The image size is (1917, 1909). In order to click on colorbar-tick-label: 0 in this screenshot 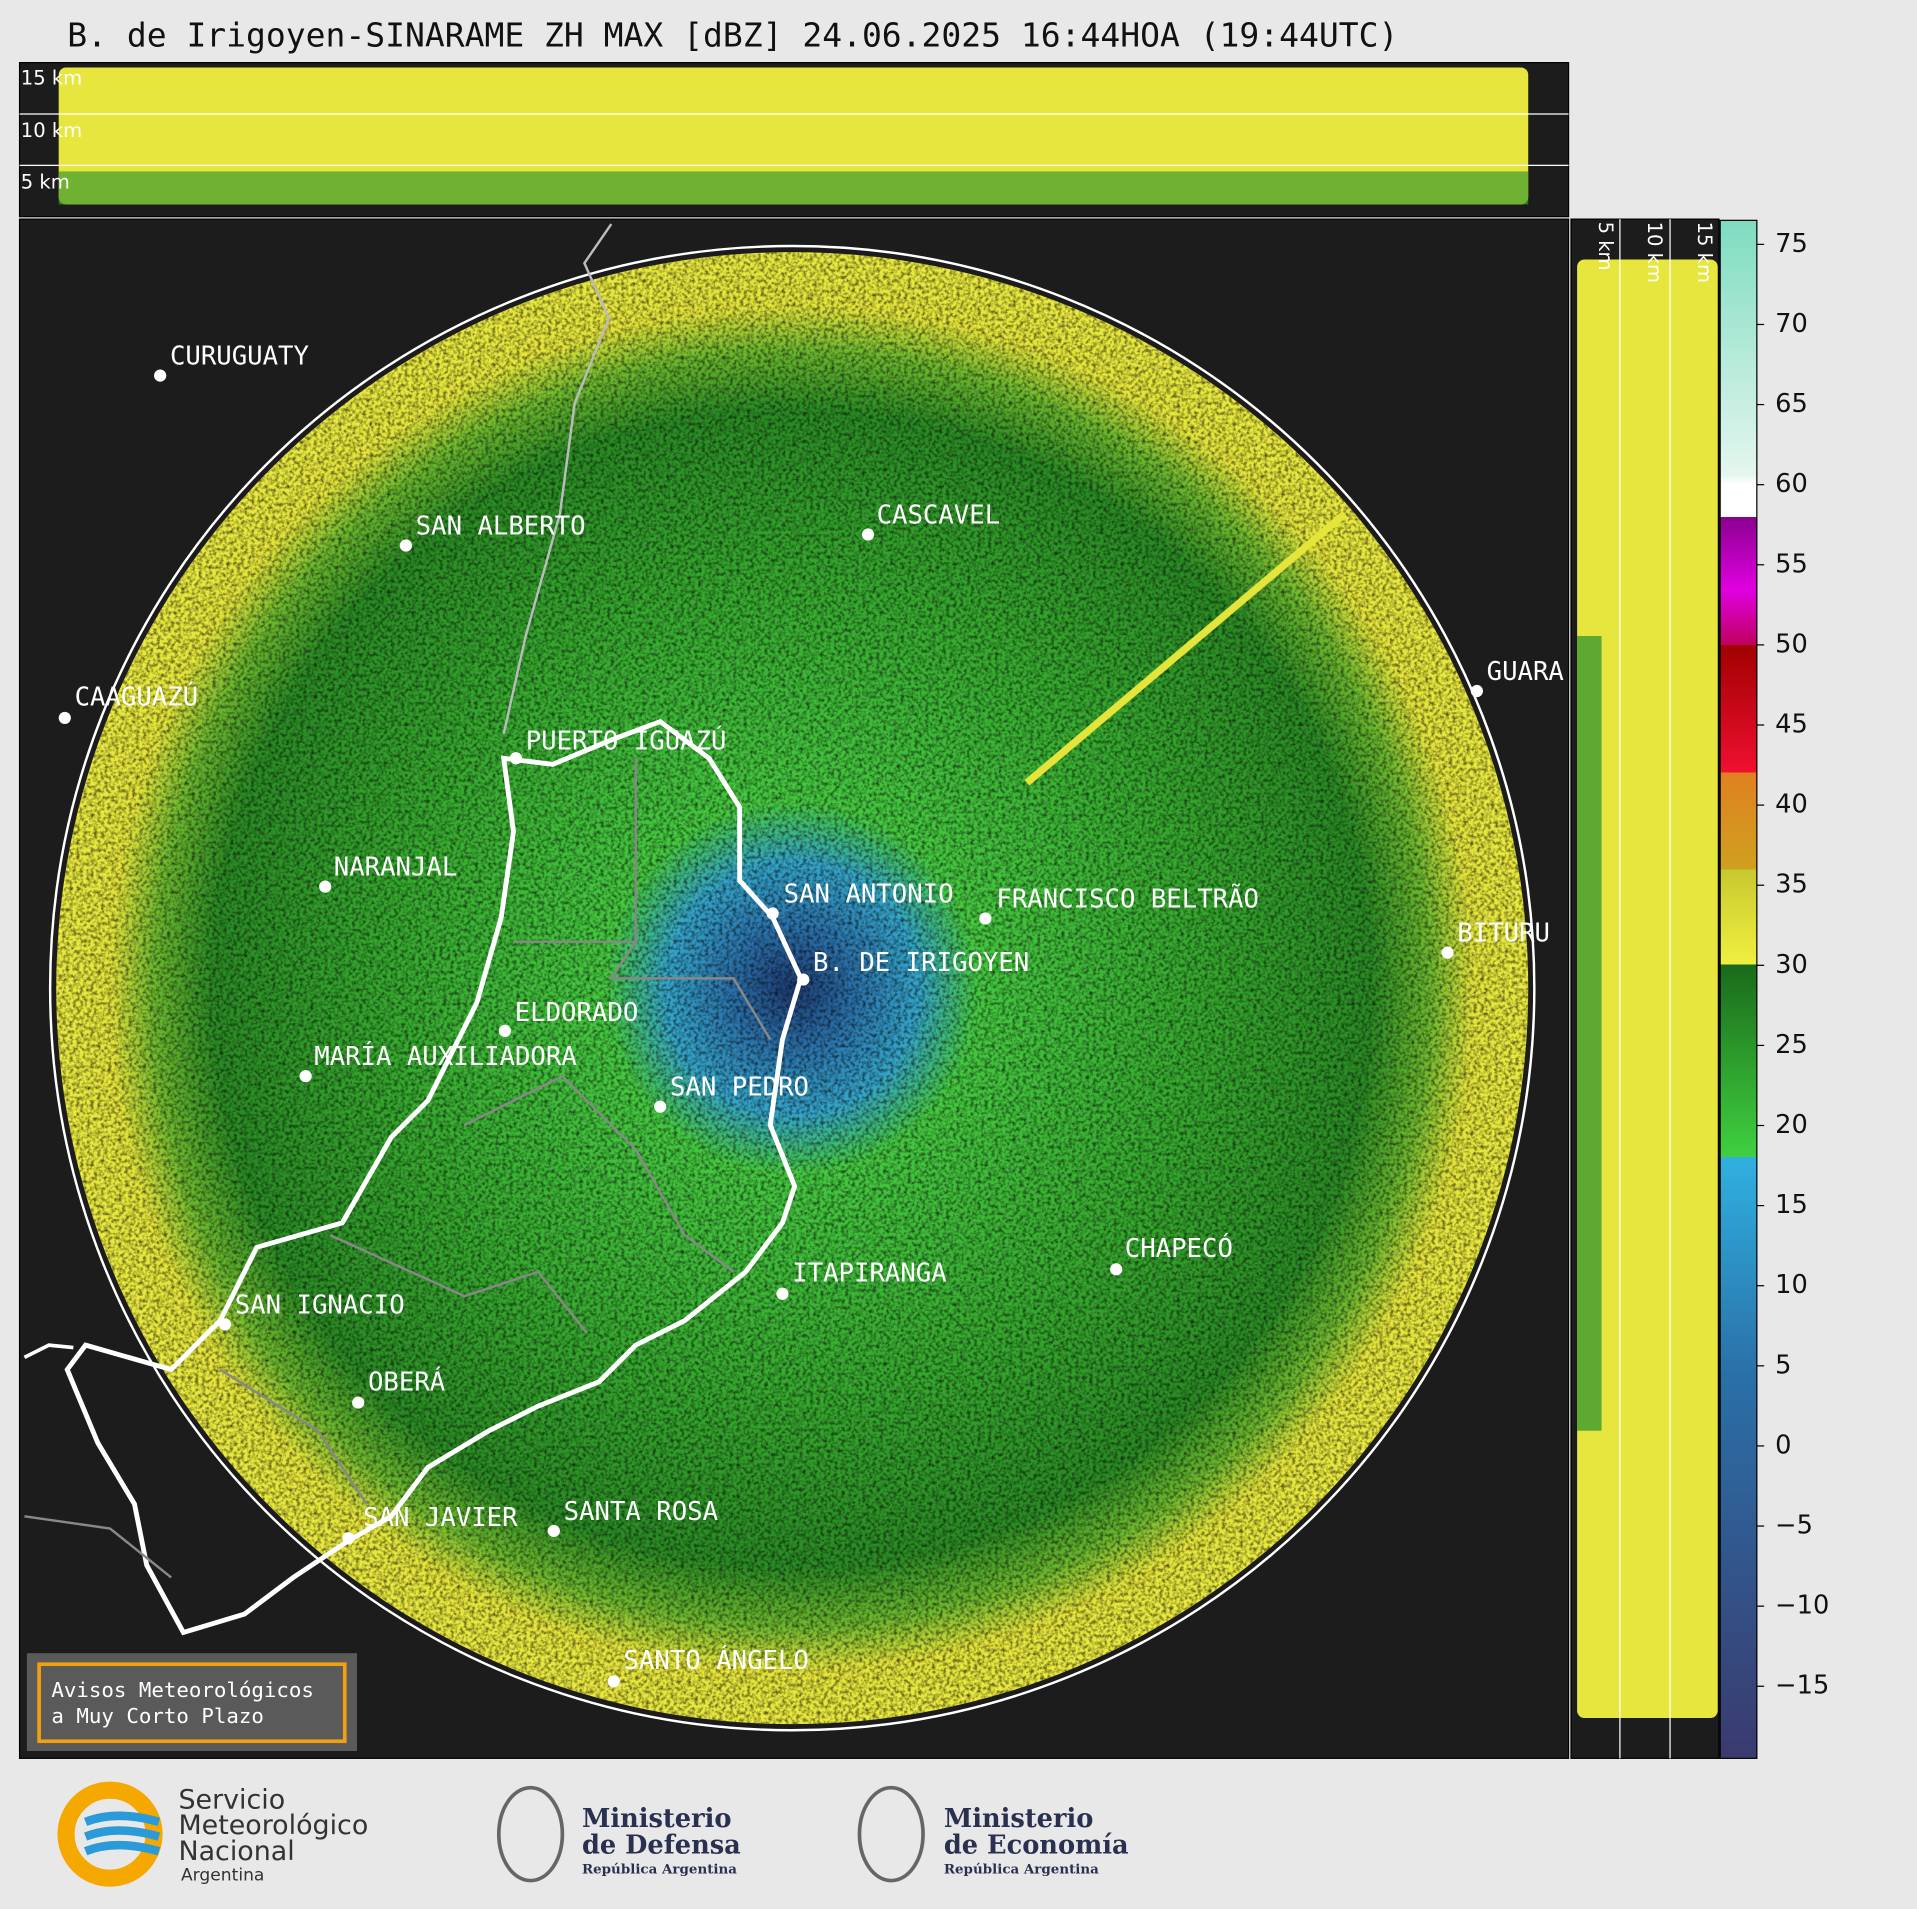, I will do `click(1783, 1445)`.